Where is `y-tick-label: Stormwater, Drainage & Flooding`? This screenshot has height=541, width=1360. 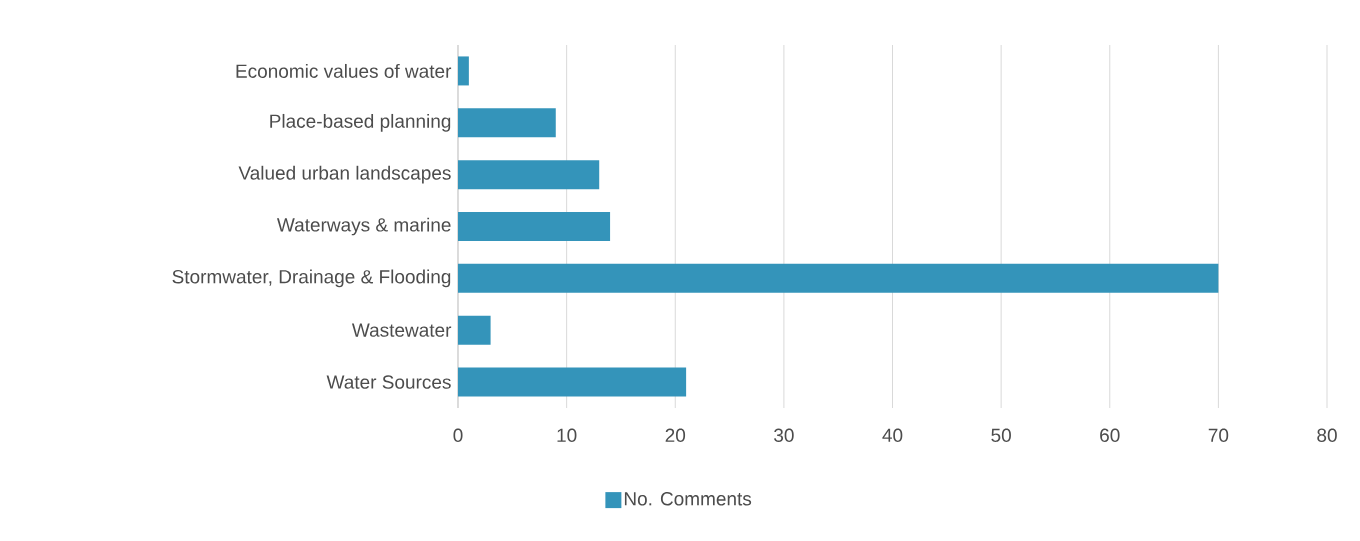
y-tick-label: Stormwater, Drainage & Flooding is located at coordinates (311, 278).